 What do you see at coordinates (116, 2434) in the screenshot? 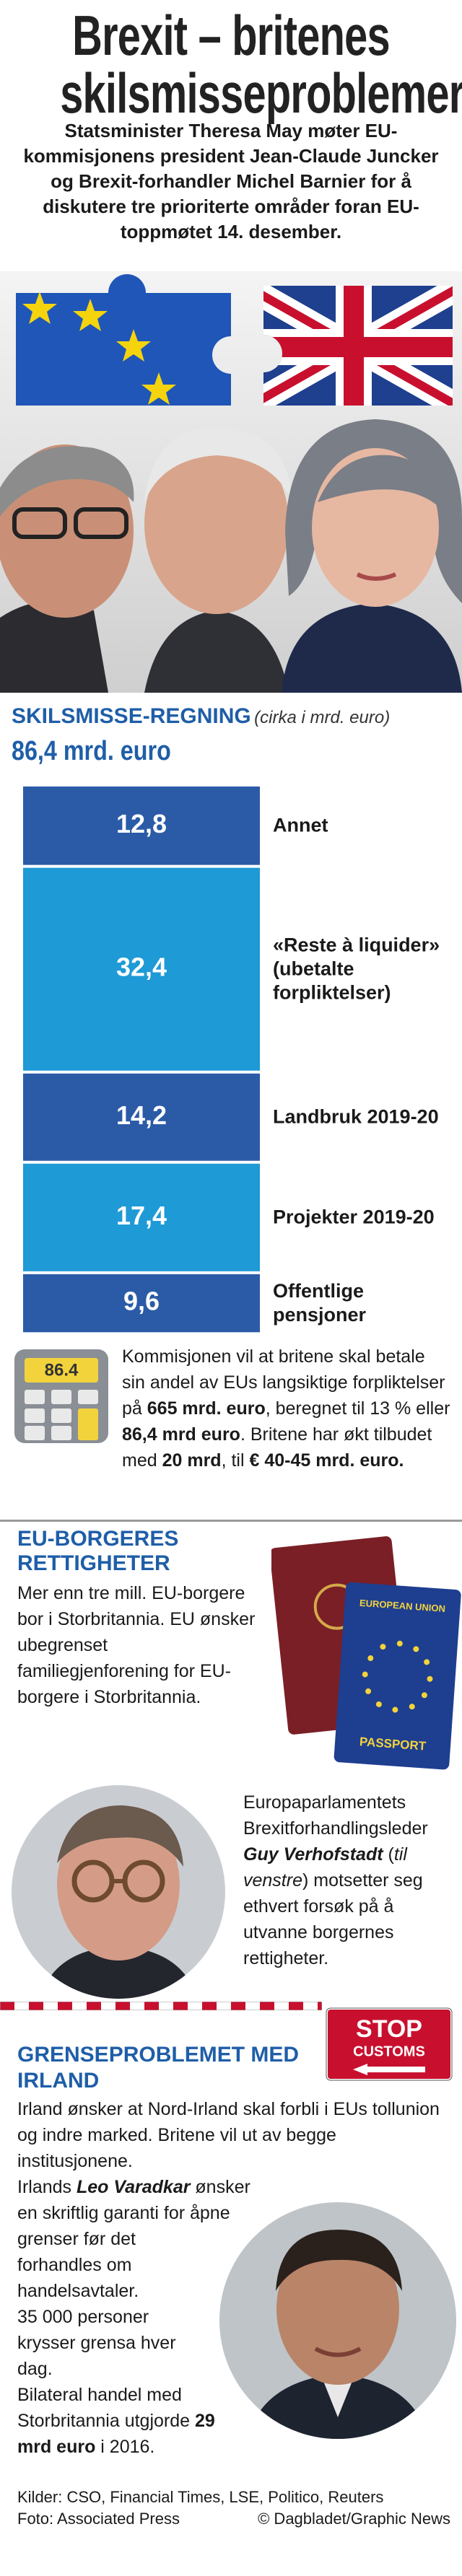
I see `text-run: 29 mrd euro` at bounding box center [116, 2434].